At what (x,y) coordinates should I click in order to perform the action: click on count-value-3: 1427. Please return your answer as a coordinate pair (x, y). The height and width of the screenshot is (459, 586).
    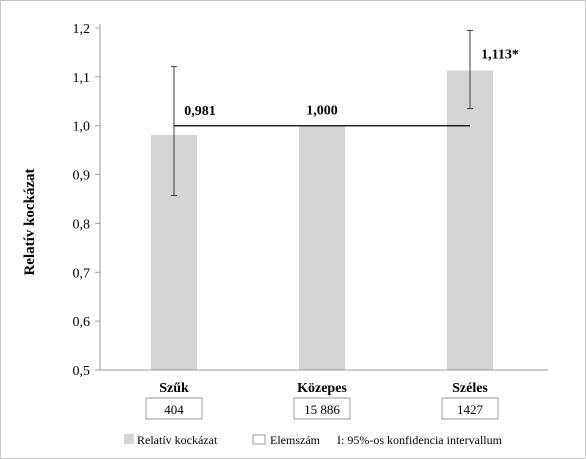
    Looking at the image, I should click on (470, 409).